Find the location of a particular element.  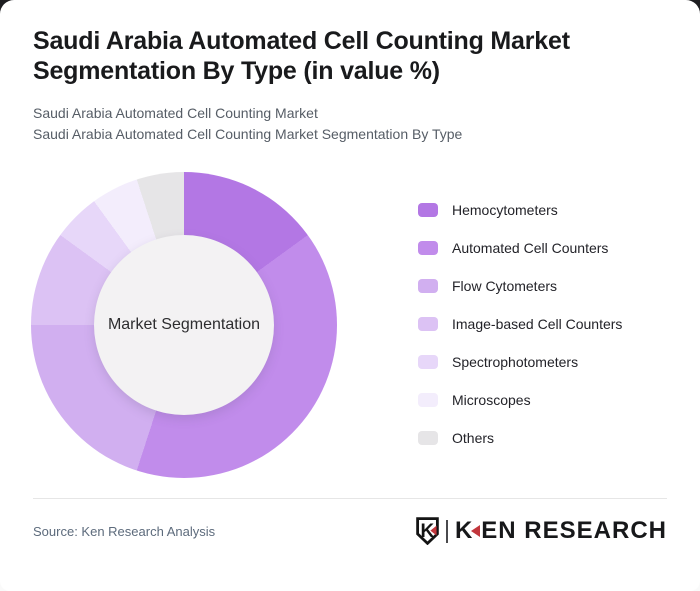

legend-label: Automated Cell Counters is located at coordinates (530, 248).